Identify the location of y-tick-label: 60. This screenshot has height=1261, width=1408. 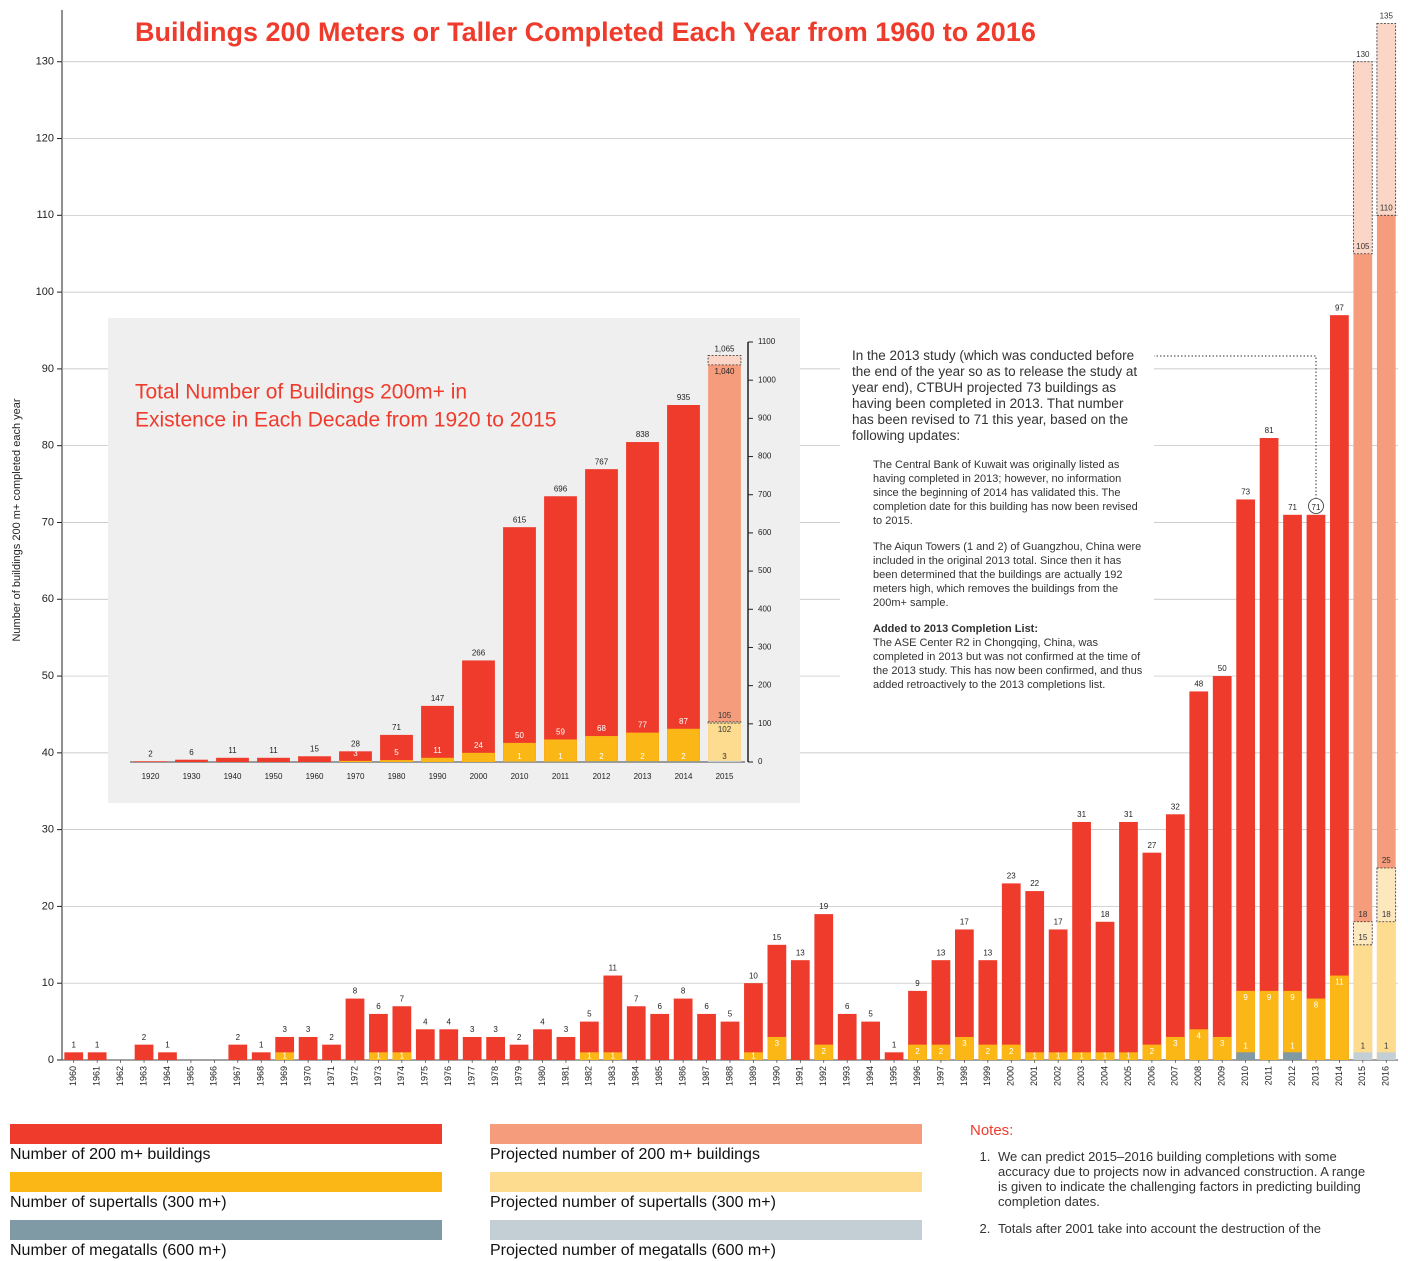
(48, 599).